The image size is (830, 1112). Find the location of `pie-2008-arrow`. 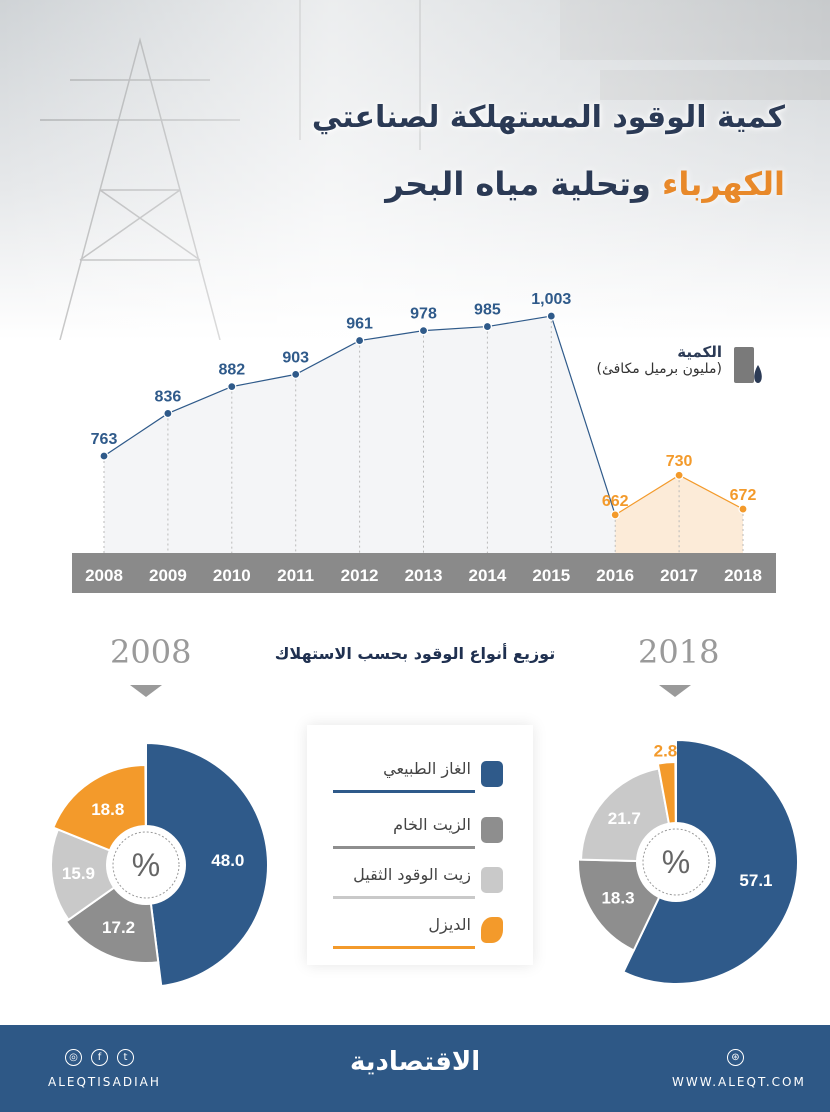

pie-2008-arrow is located at coordinates (146, 691).